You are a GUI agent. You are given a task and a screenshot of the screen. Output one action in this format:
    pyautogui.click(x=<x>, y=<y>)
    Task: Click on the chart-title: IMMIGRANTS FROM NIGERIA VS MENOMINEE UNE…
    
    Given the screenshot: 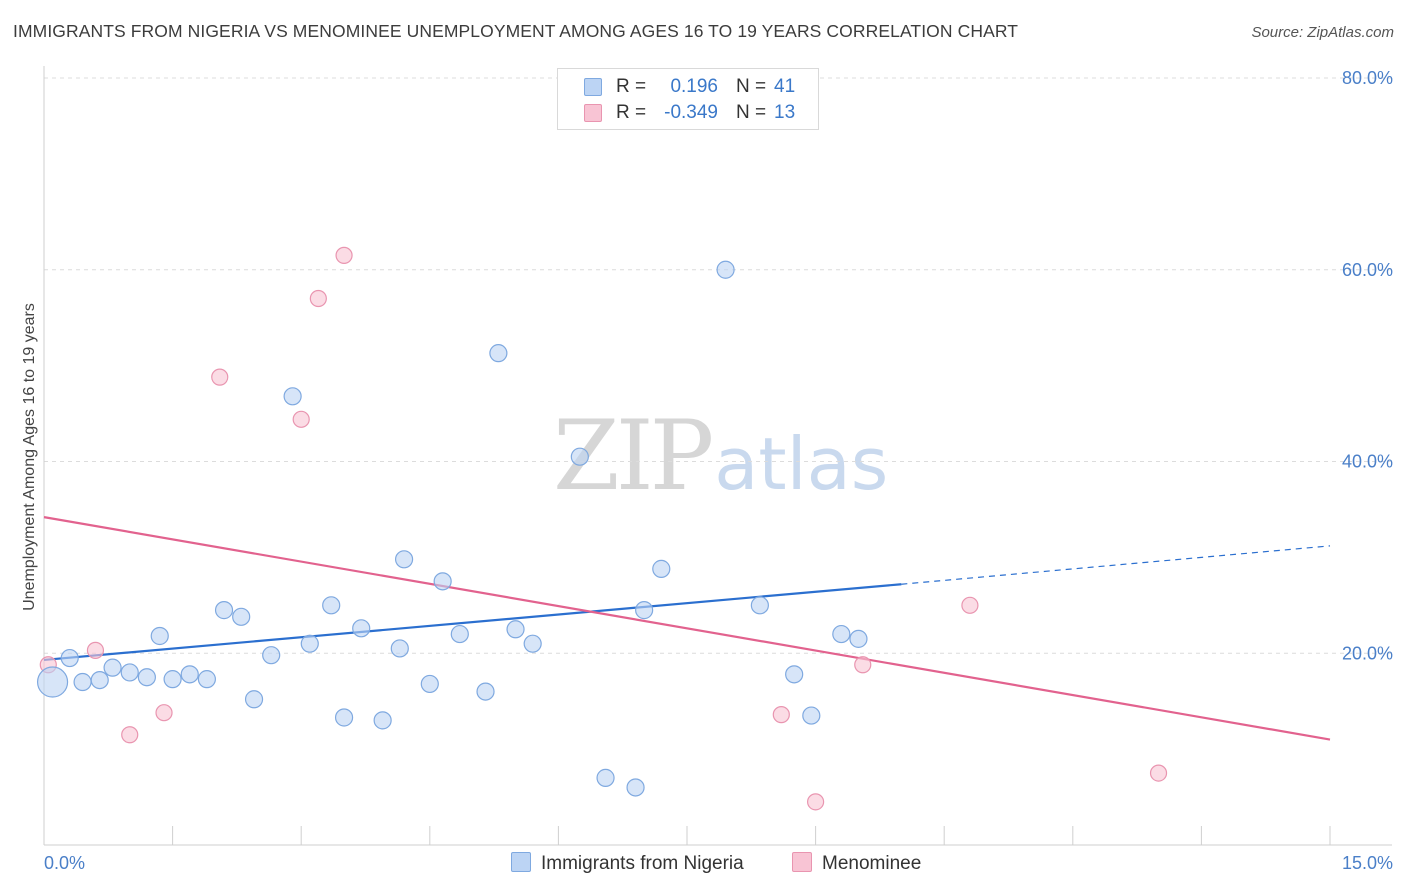 What is the action you would take?
    pyautogui.click(x=516, y=31)
    